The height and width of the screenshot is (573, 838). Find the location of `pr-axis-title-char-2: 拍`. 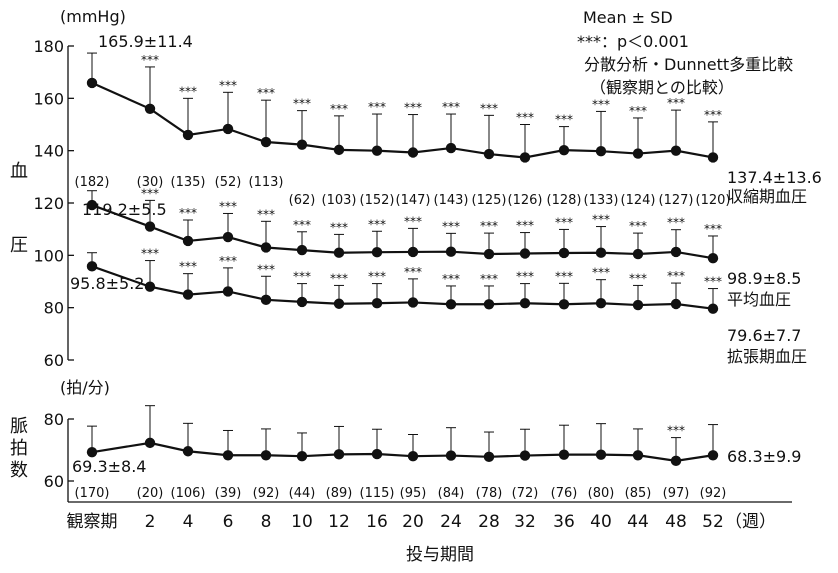

pr-axis-title-char-2: 拍 is located at coordinates (19, 448).